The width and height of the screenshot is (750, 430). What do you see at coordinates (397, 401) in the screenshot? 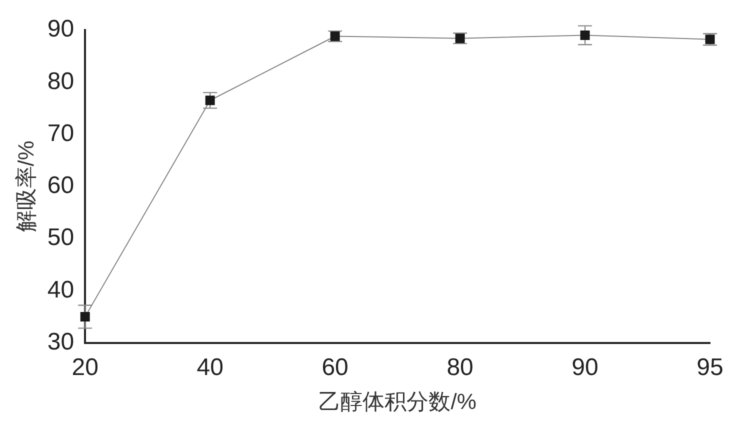
I see `x-axis-title: 乙醇体积分数/%` at bounding box center [397, 401].